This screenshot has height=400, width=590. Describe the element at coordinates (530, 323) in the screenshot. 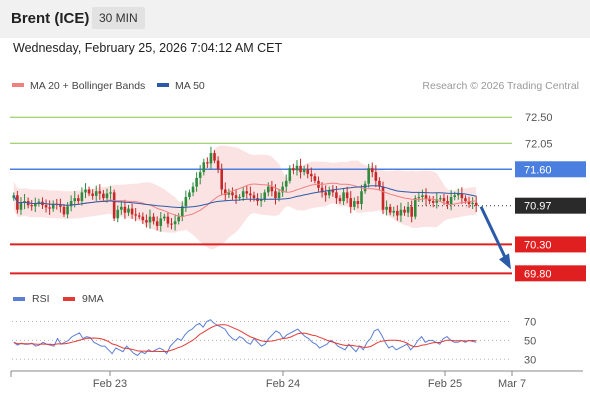

I see `rsi-tick-label: 70` at that location.